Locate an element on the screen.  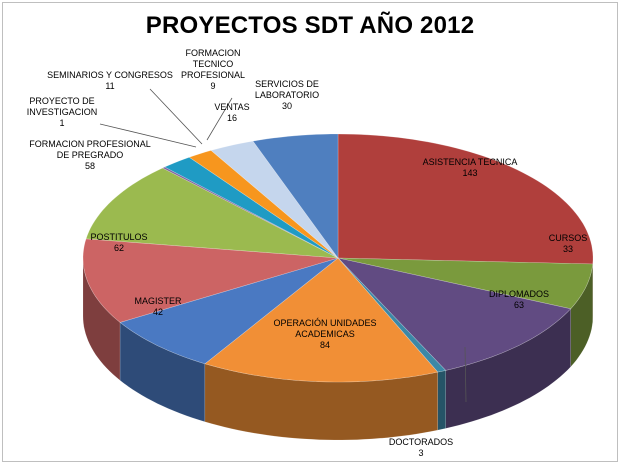
chart-title: PROYECTOS SDT AÑO 2012 is located at coordinates (310, 25).